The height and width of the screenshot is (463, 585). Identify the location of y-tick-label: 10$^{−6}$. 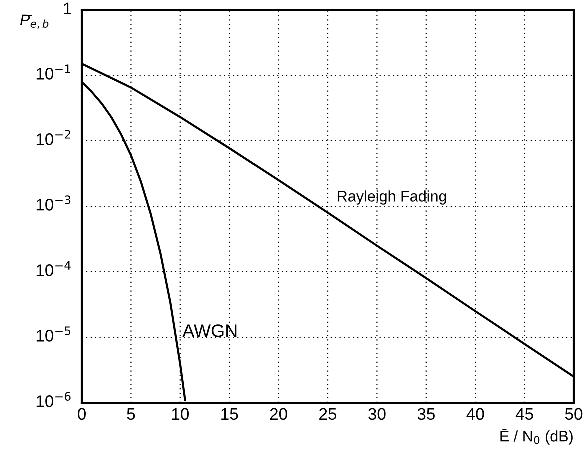
(53, 400).